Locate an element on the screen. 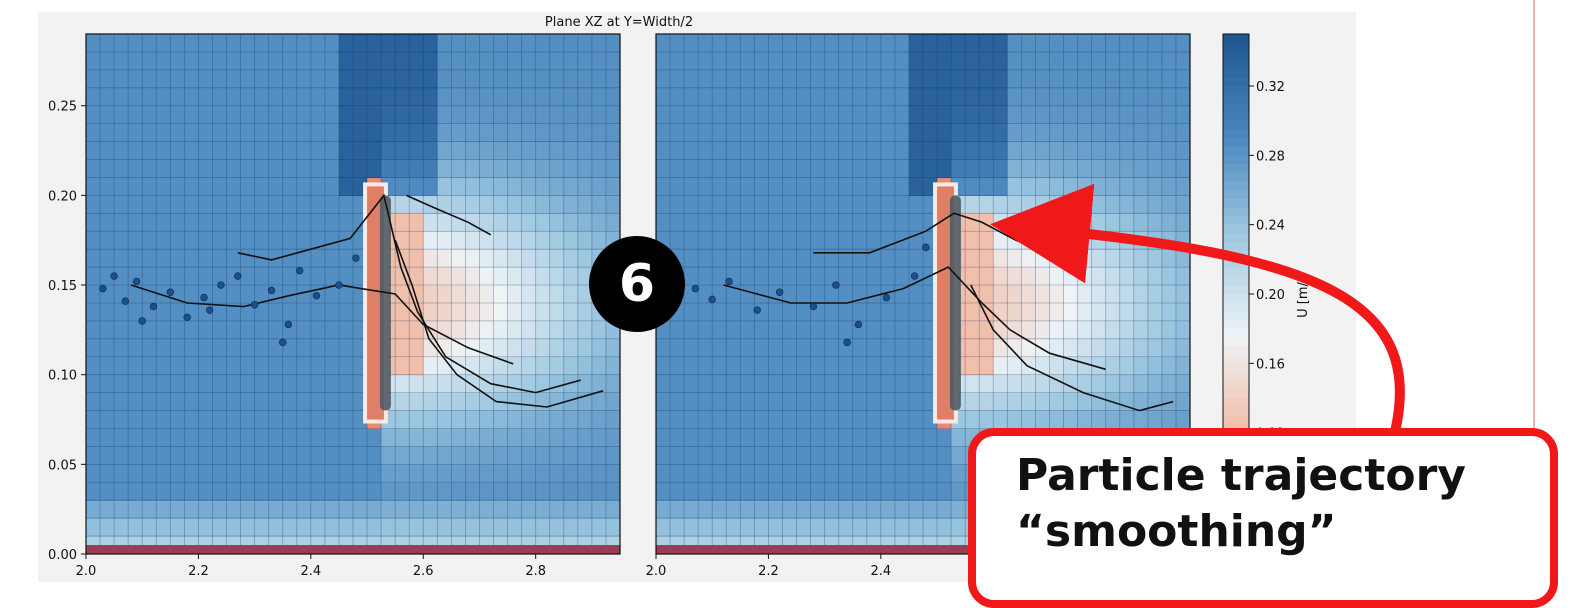 This screenshot has width=1587, height=608. slide-edge-line is located at coordinates (1534, 291).